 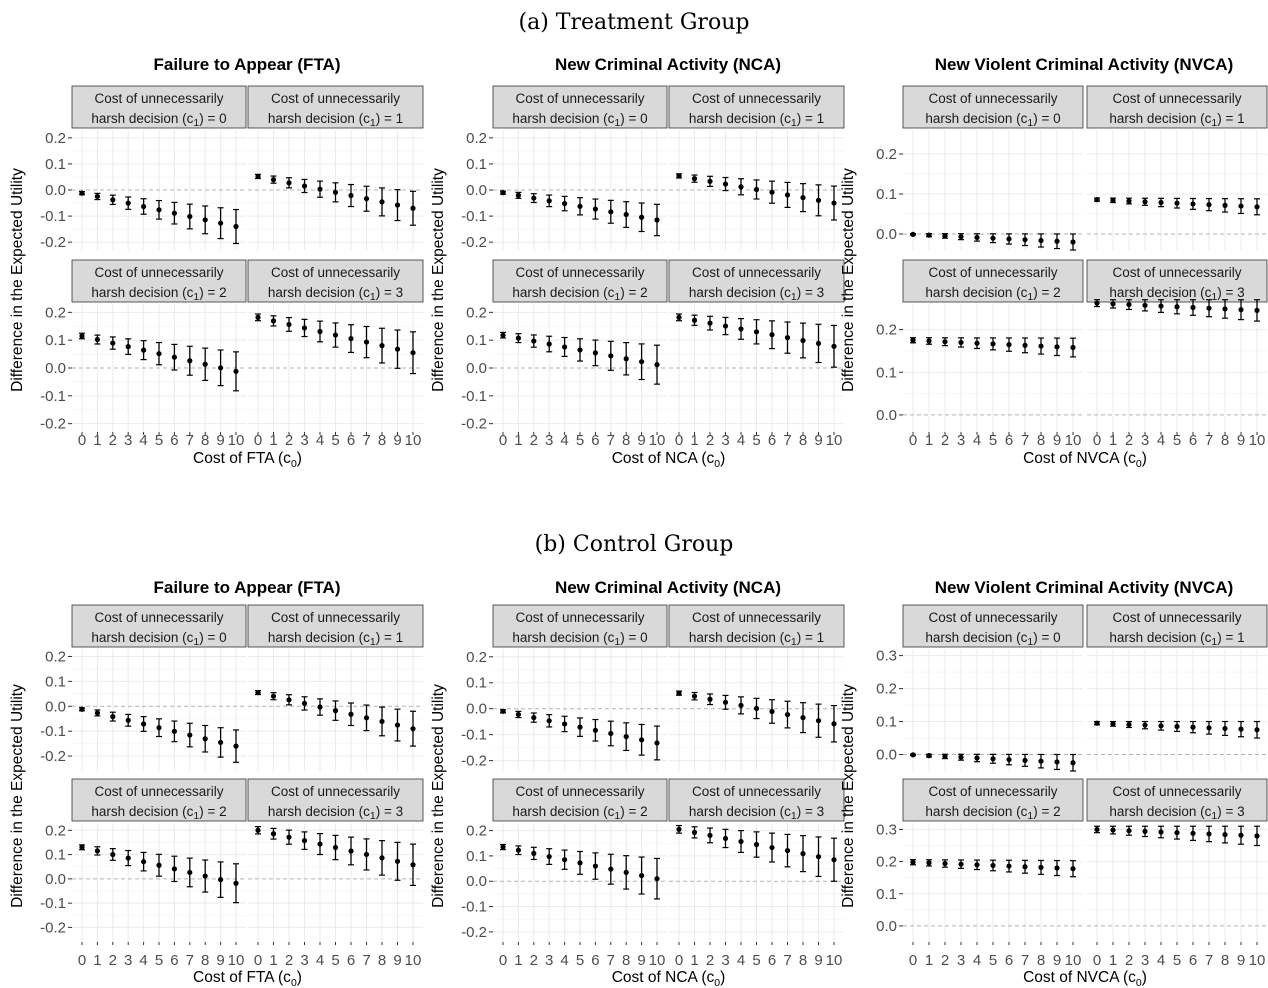 What do you see at coordinates (158, 120) in the screenshot?
I see `strip-label-line2: harsh decision (c1) = 0` at bounding box center [158, 120].